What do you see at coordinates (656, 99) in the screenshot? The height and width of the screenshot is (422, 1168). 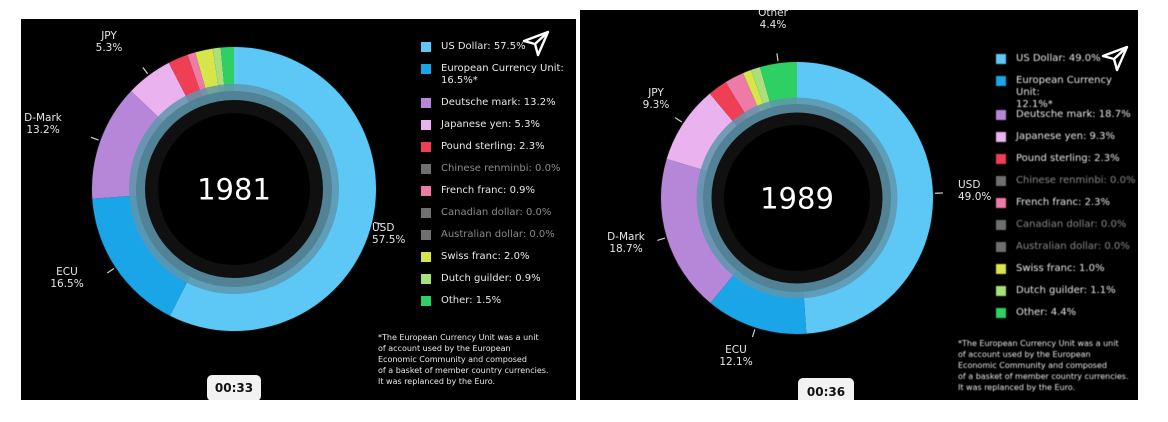 I see `callout-label: JPY 9.3%` at bounding box center [656, 99].